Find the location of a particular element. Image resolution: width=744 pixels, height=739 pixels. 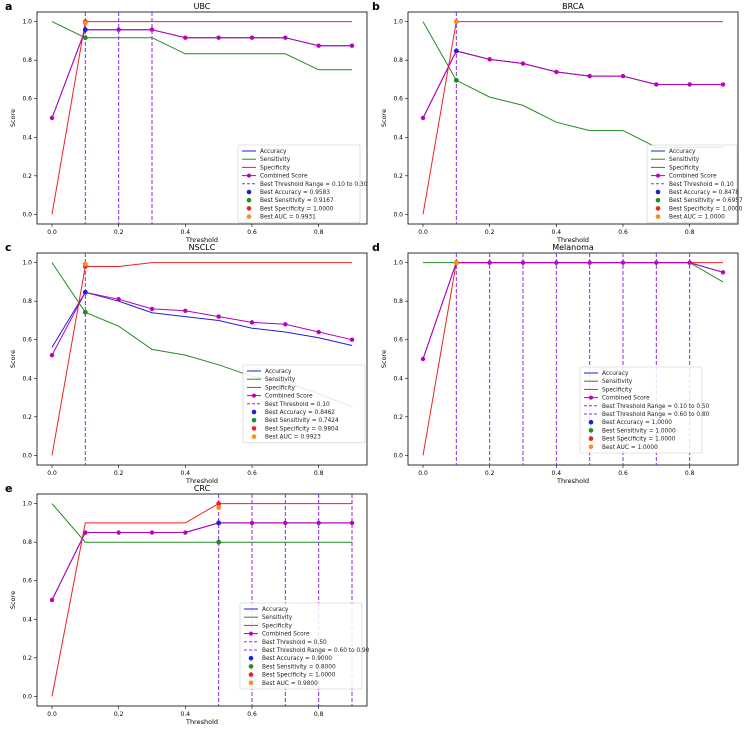

panel-letter: c is located at coordinates (8, 247).